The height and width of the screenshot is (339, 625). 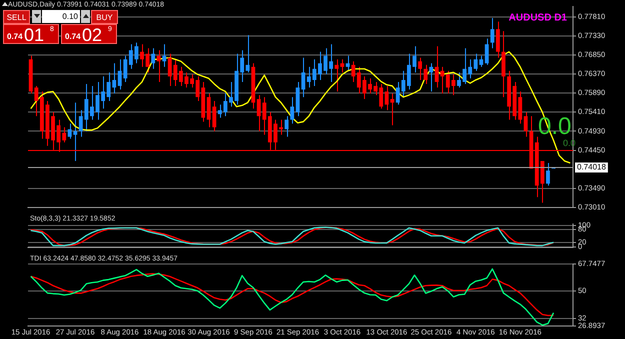 I want to click on text: 0.74, so click(x=15, y=36).